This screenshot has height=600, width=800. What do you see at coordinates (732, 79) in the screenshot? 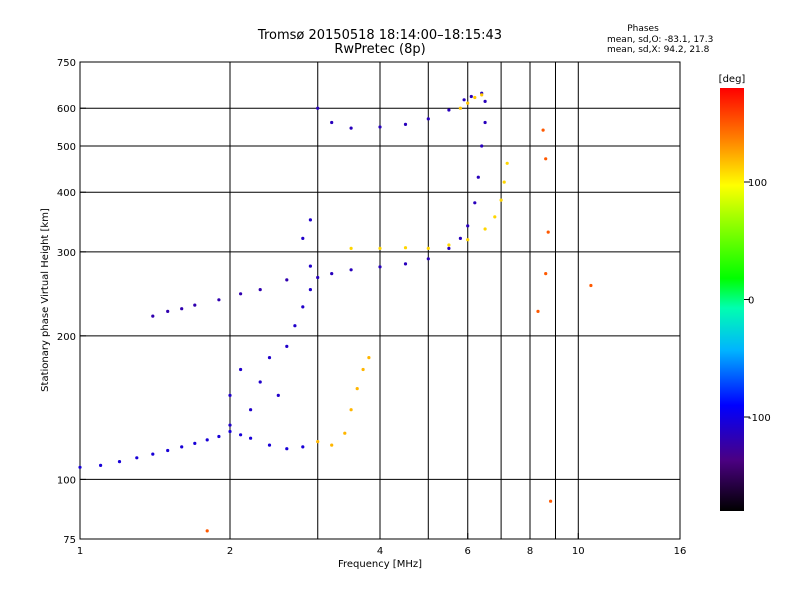
I see `colorbar-label: [deg]` at bounding box center [732, 79].